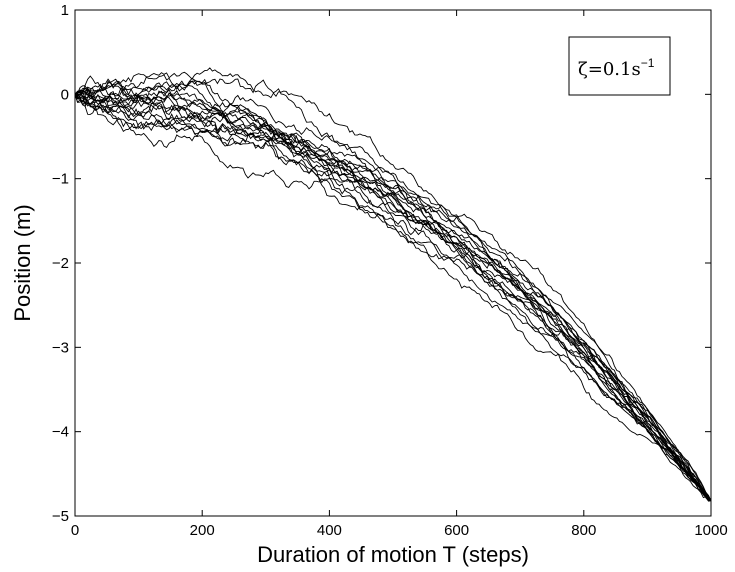 The image size is (735, 572). Describe the element at coordinates (60, 432) in the screenshot. I see `y-tick-label: −4` at that location.